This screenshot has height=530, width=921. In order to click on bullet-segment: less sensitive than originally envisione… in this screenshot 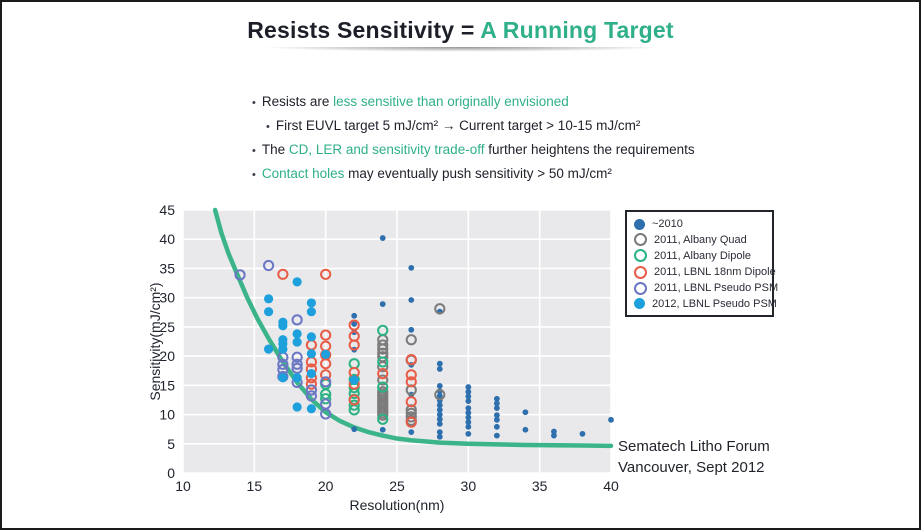, I will do `click(451, 101)`.